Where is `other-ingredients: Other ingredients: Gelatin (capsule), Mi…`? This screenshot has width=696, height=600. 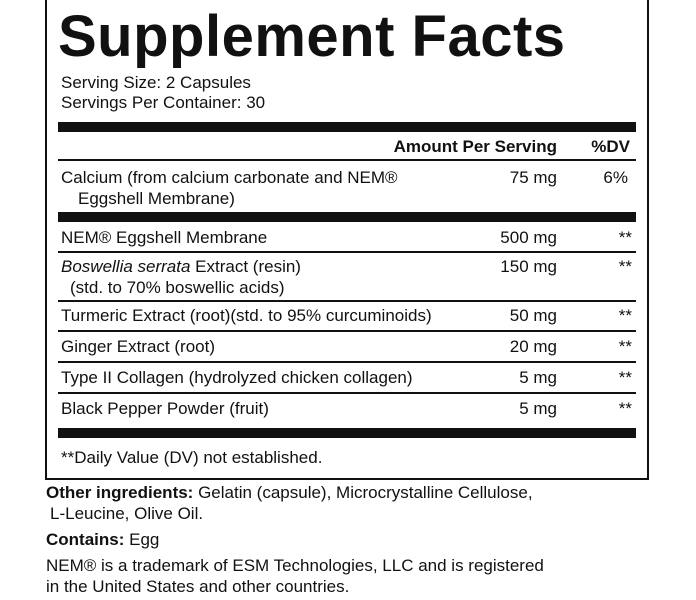 other-ingredients: Other ingredients: Gelatin (capsule), Mi… is located at coordinates (289, 493).